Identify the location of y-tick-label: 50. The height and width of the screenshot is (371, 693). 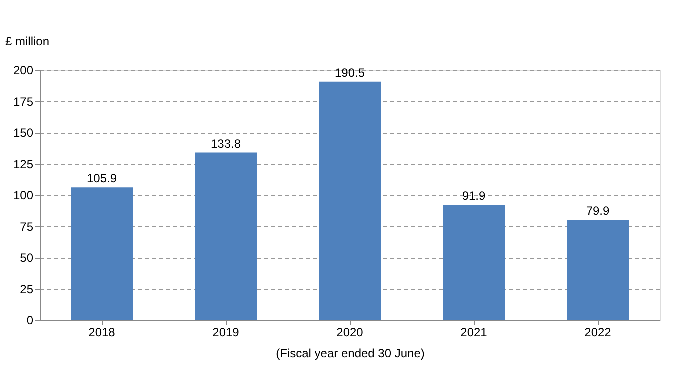
(27, 258).